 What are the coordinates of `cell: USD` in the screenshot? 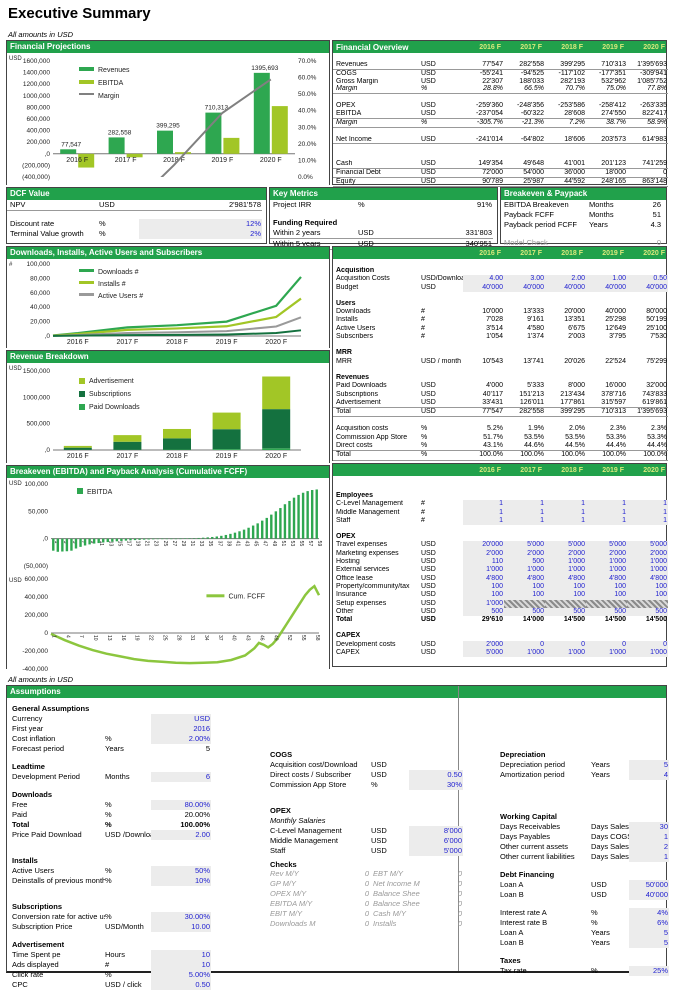 It's located at (181, 719).